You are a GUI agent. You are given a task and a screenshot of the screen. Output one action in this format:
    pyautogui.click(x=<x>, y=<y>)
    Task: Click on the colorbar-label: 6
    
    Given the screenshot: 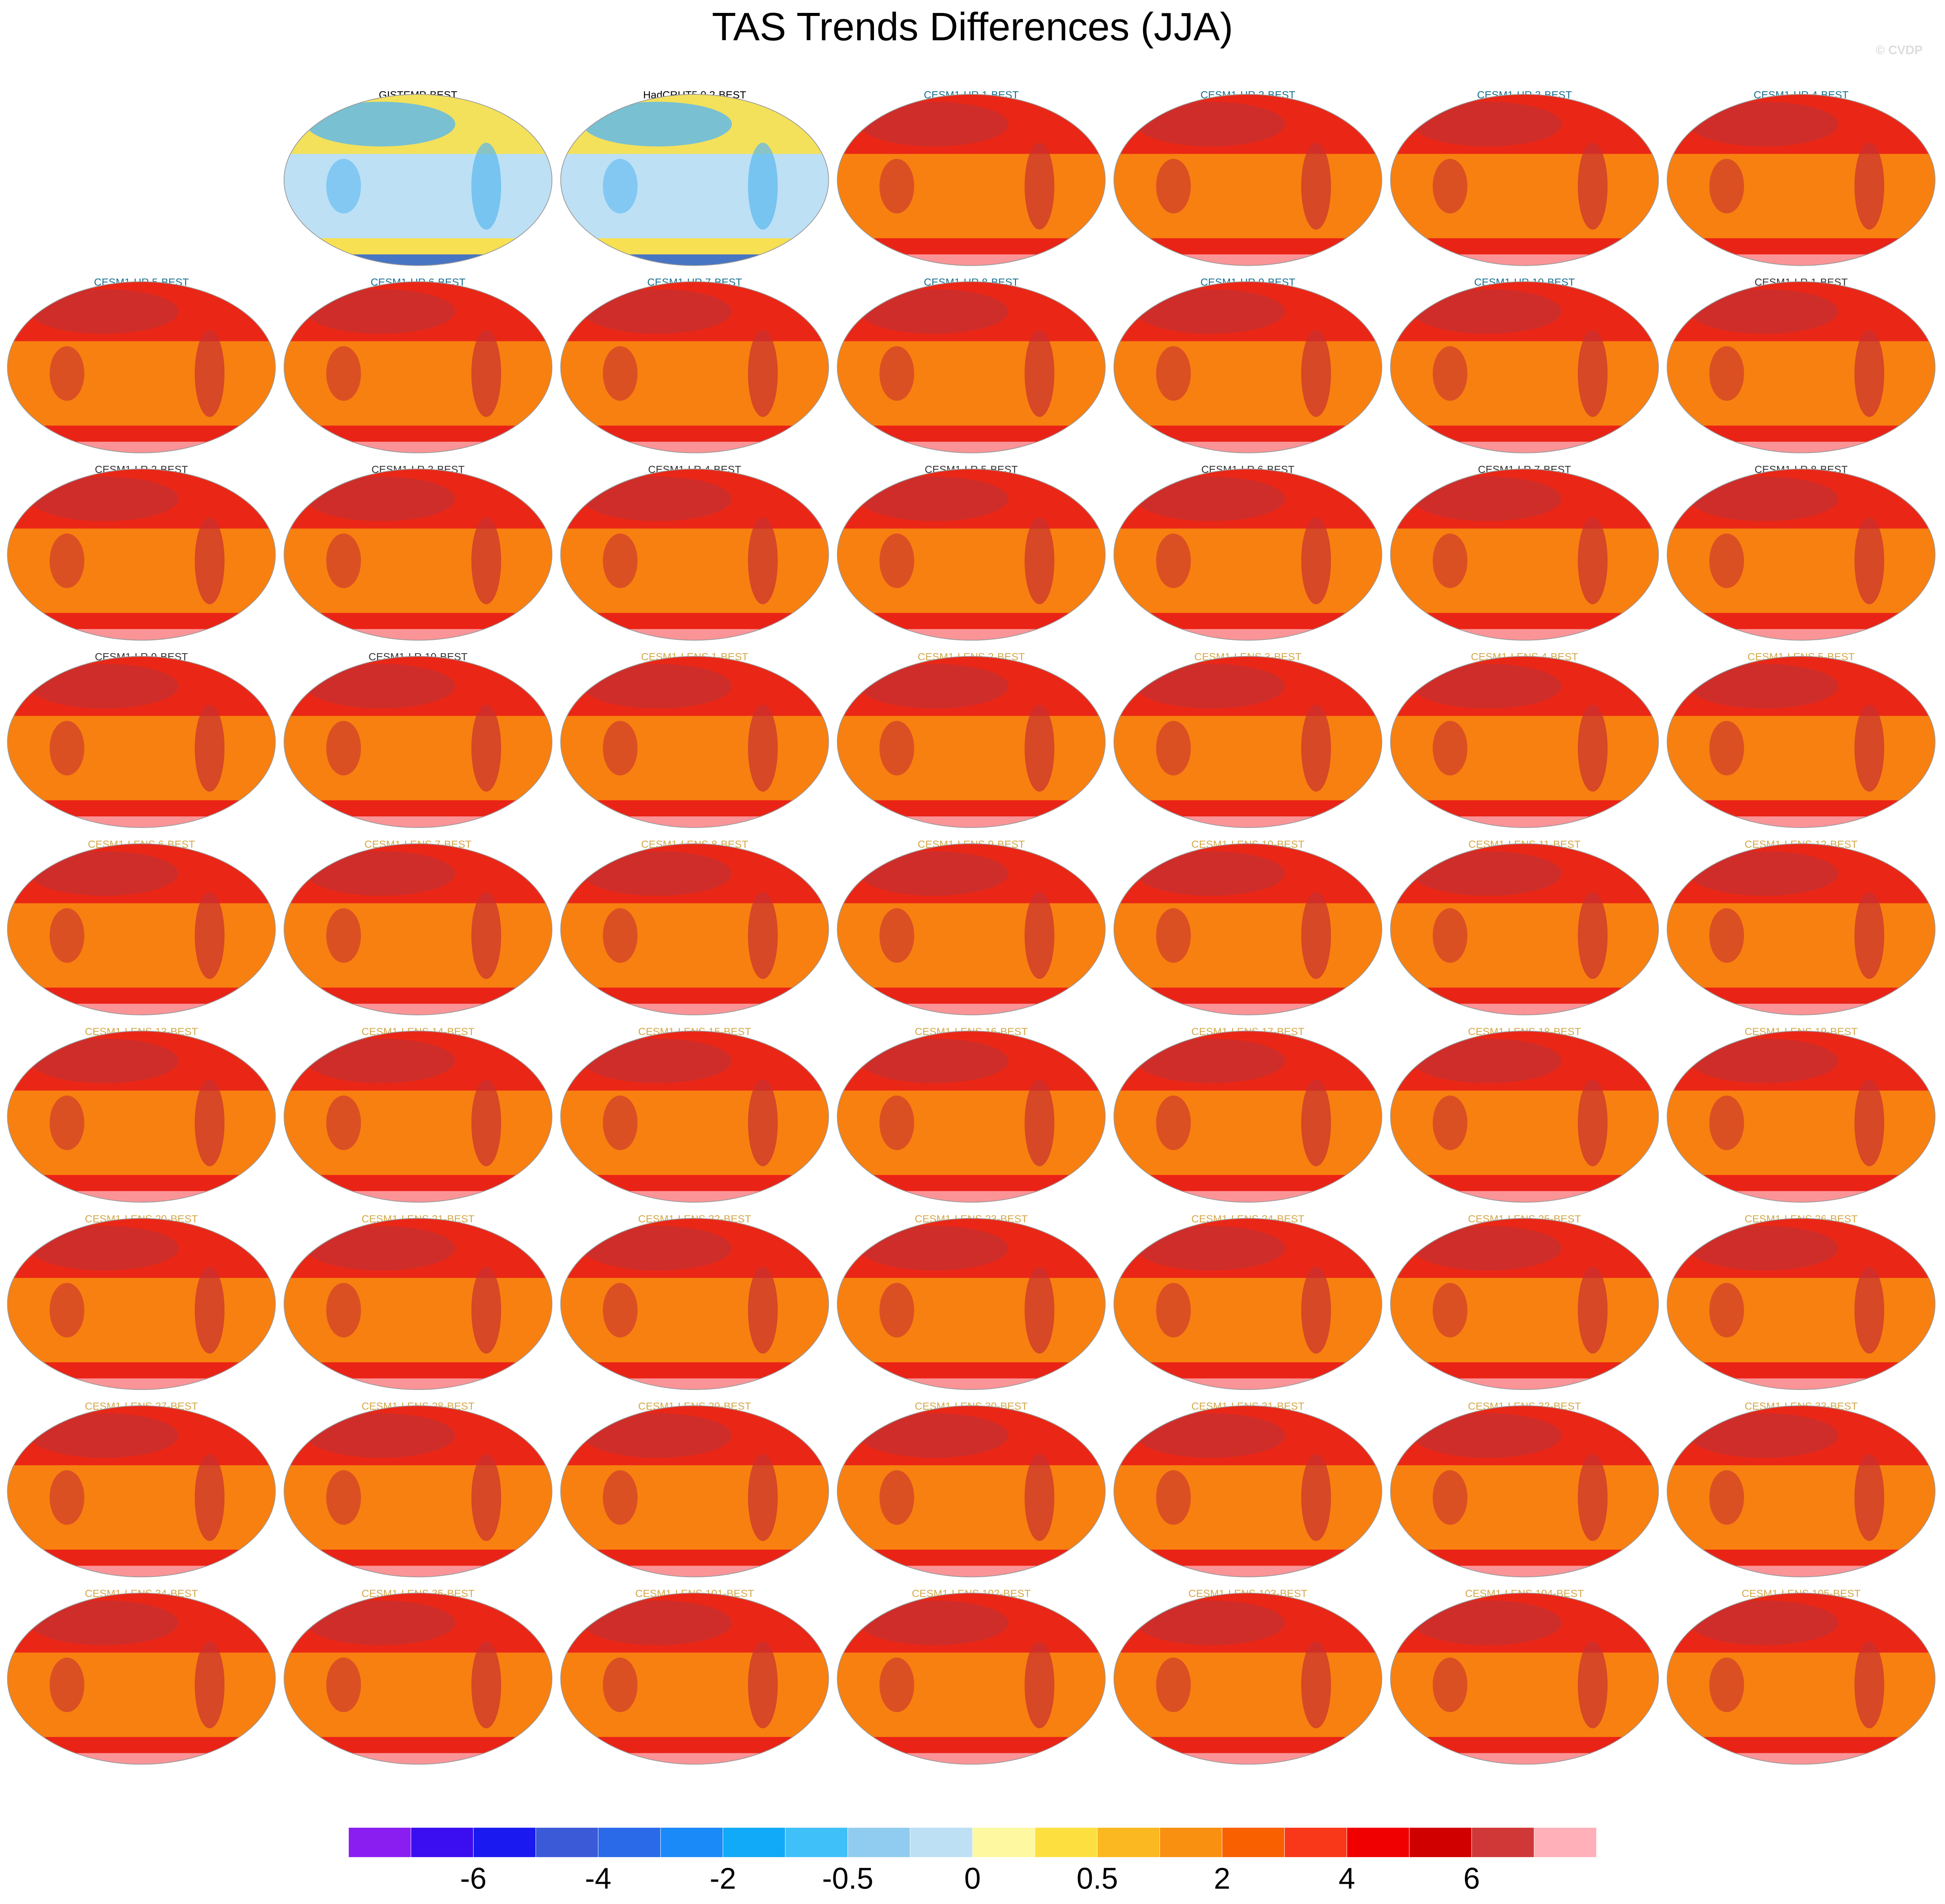 What is the action you would take?
    pyautogui.click(x=1471, y=1879)
    